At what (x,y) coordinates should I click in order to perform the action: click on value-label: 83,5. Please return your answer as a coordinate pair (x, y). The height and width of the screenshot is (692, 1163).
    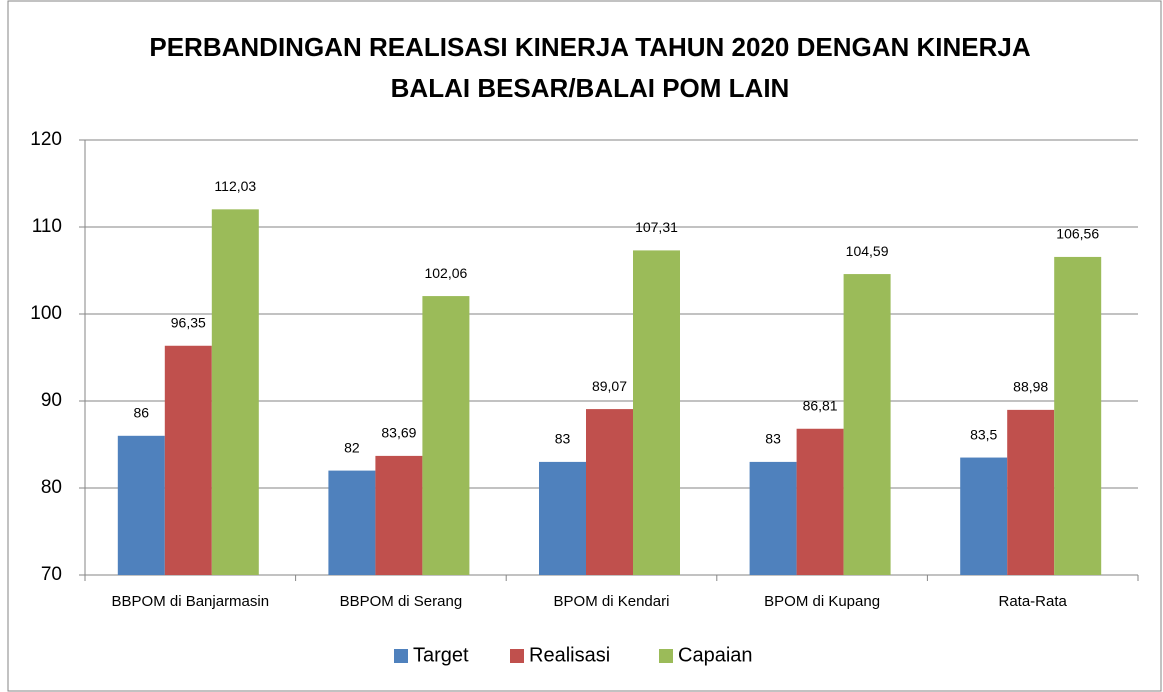
    Looking at the image, I should click on (983, 434).